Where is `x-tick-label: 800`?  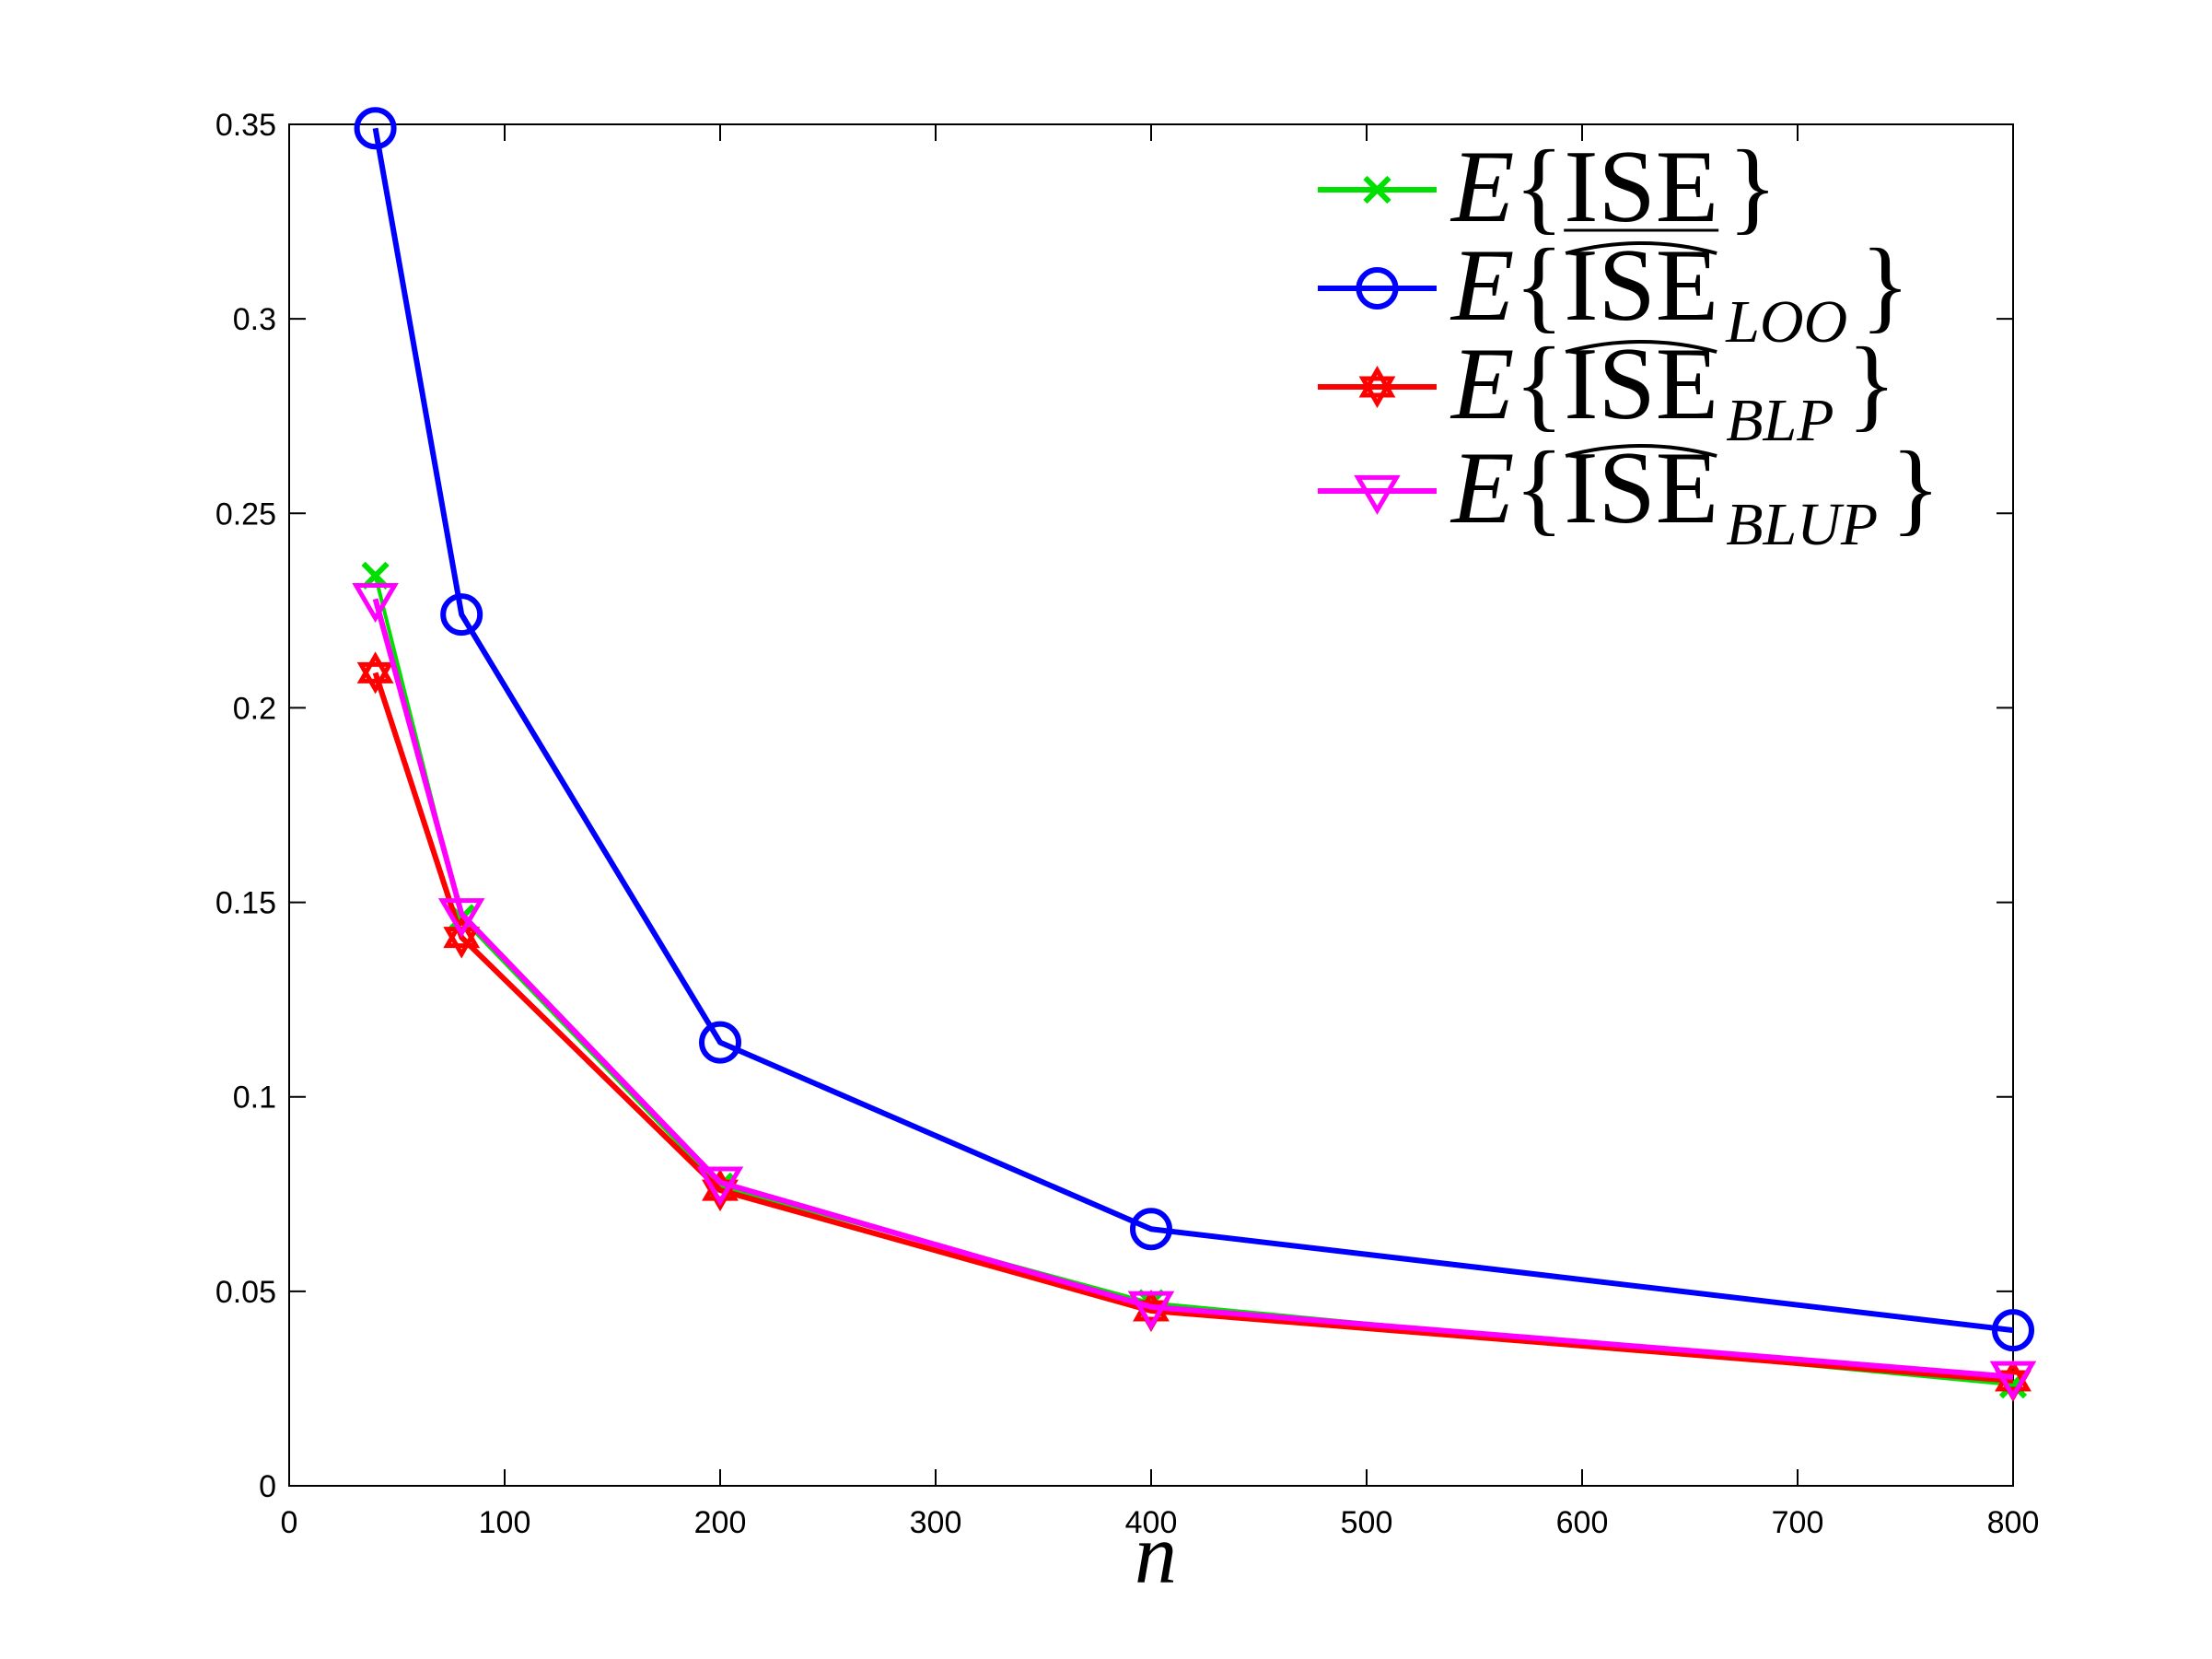
x-tick-label: 800 is located at coordinates (2014, 1522).